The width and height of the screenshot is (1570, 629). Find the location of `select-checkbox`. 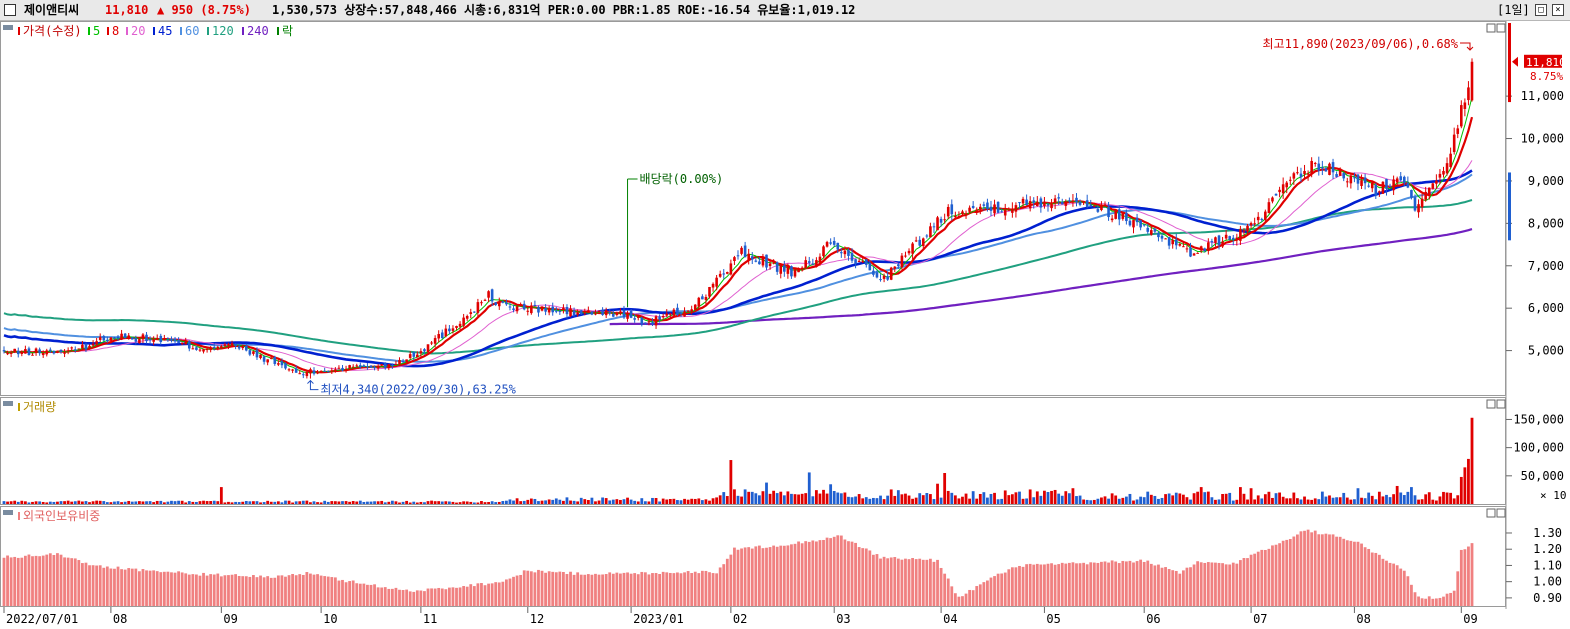

select-checkbox is located at coordinates (10, 10).